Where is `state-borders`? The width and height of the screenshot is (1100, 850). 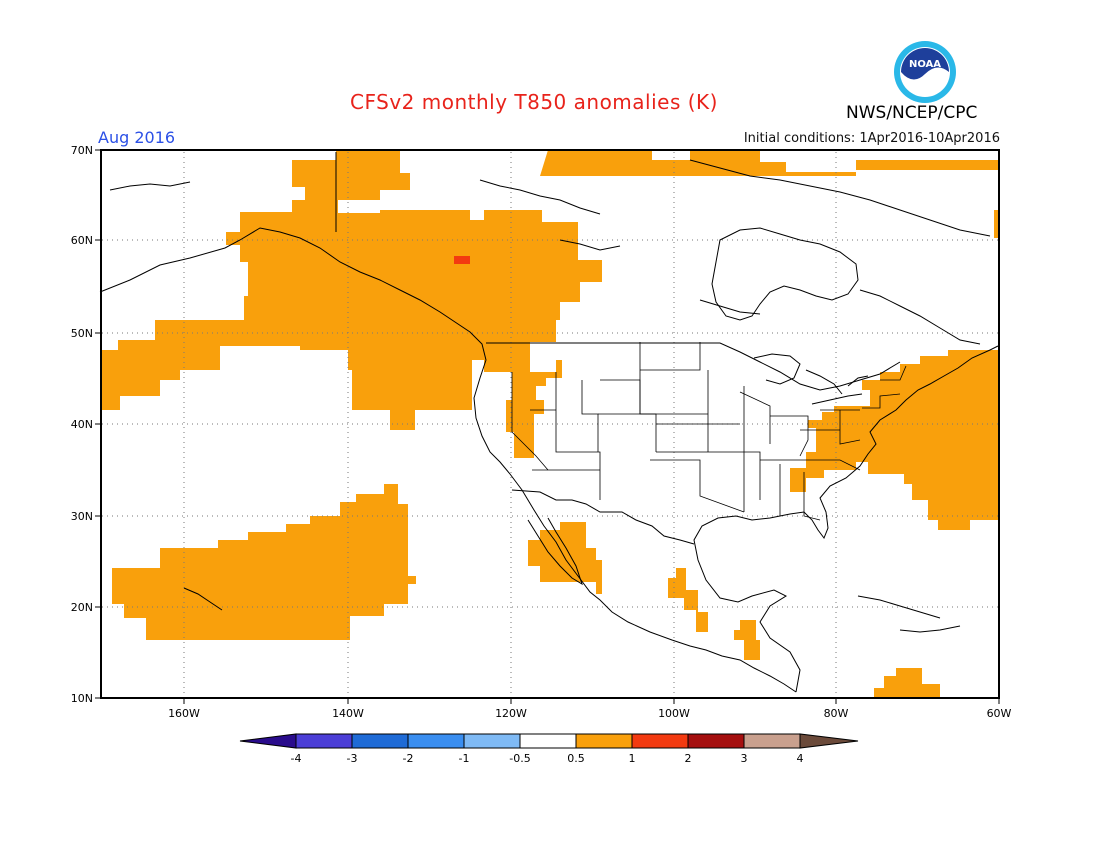
state-borders is located at coordinates (709, 431).